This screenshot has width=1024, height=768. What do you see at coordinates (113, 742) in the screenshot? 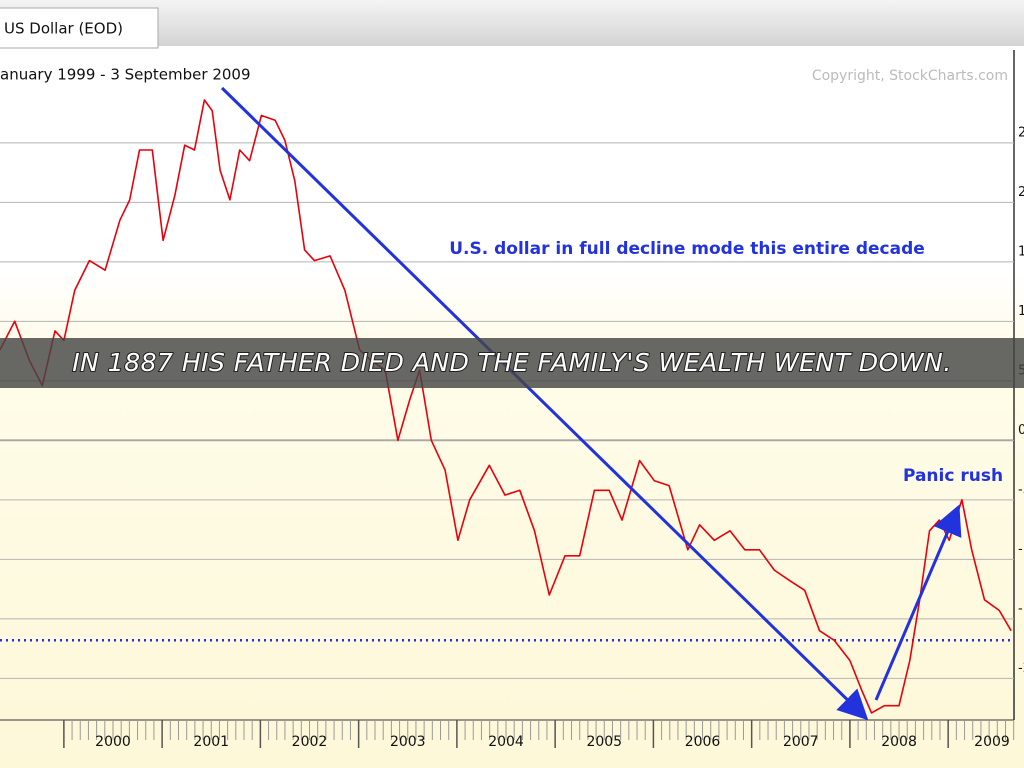
I see `x-tick-label: 2000` at bounding box center [113, 742].